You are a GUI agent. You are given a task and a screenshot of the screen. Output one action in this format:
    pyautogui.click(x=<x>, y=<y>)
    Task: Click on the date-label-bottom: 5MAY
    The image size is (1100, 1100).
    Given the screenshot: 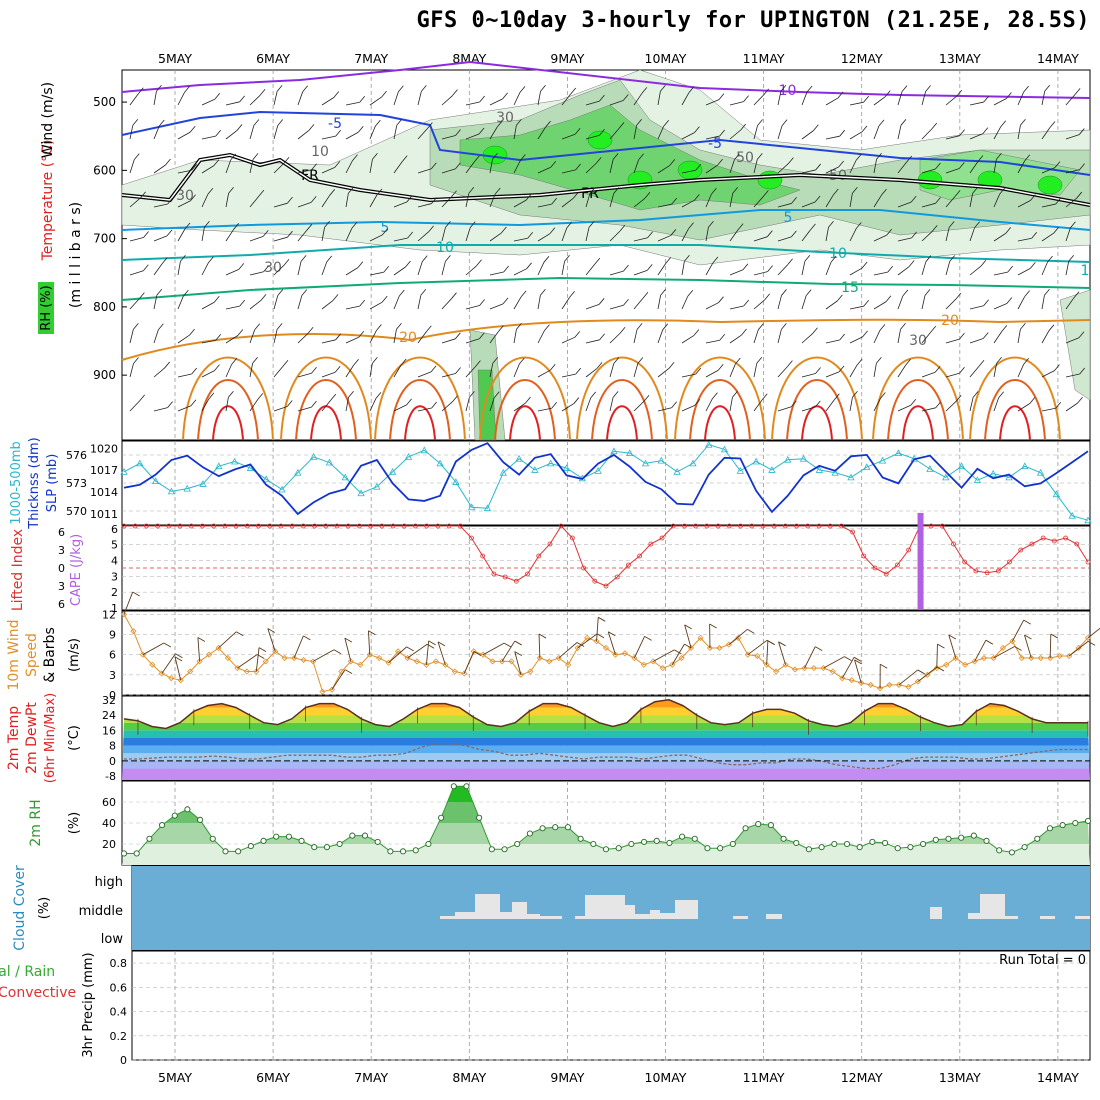 What is the action you would take?
    pyautogui.click(x=175, y=1077)
    